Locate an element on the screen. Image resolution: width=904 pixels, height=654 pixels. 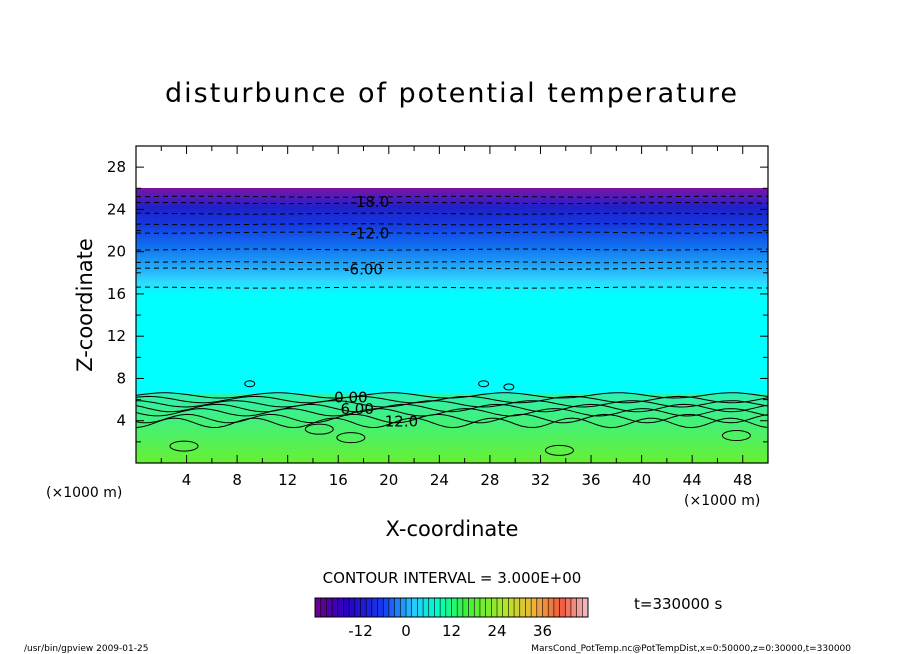
y-tick-label: 16 is located at coordinates (116, 294).